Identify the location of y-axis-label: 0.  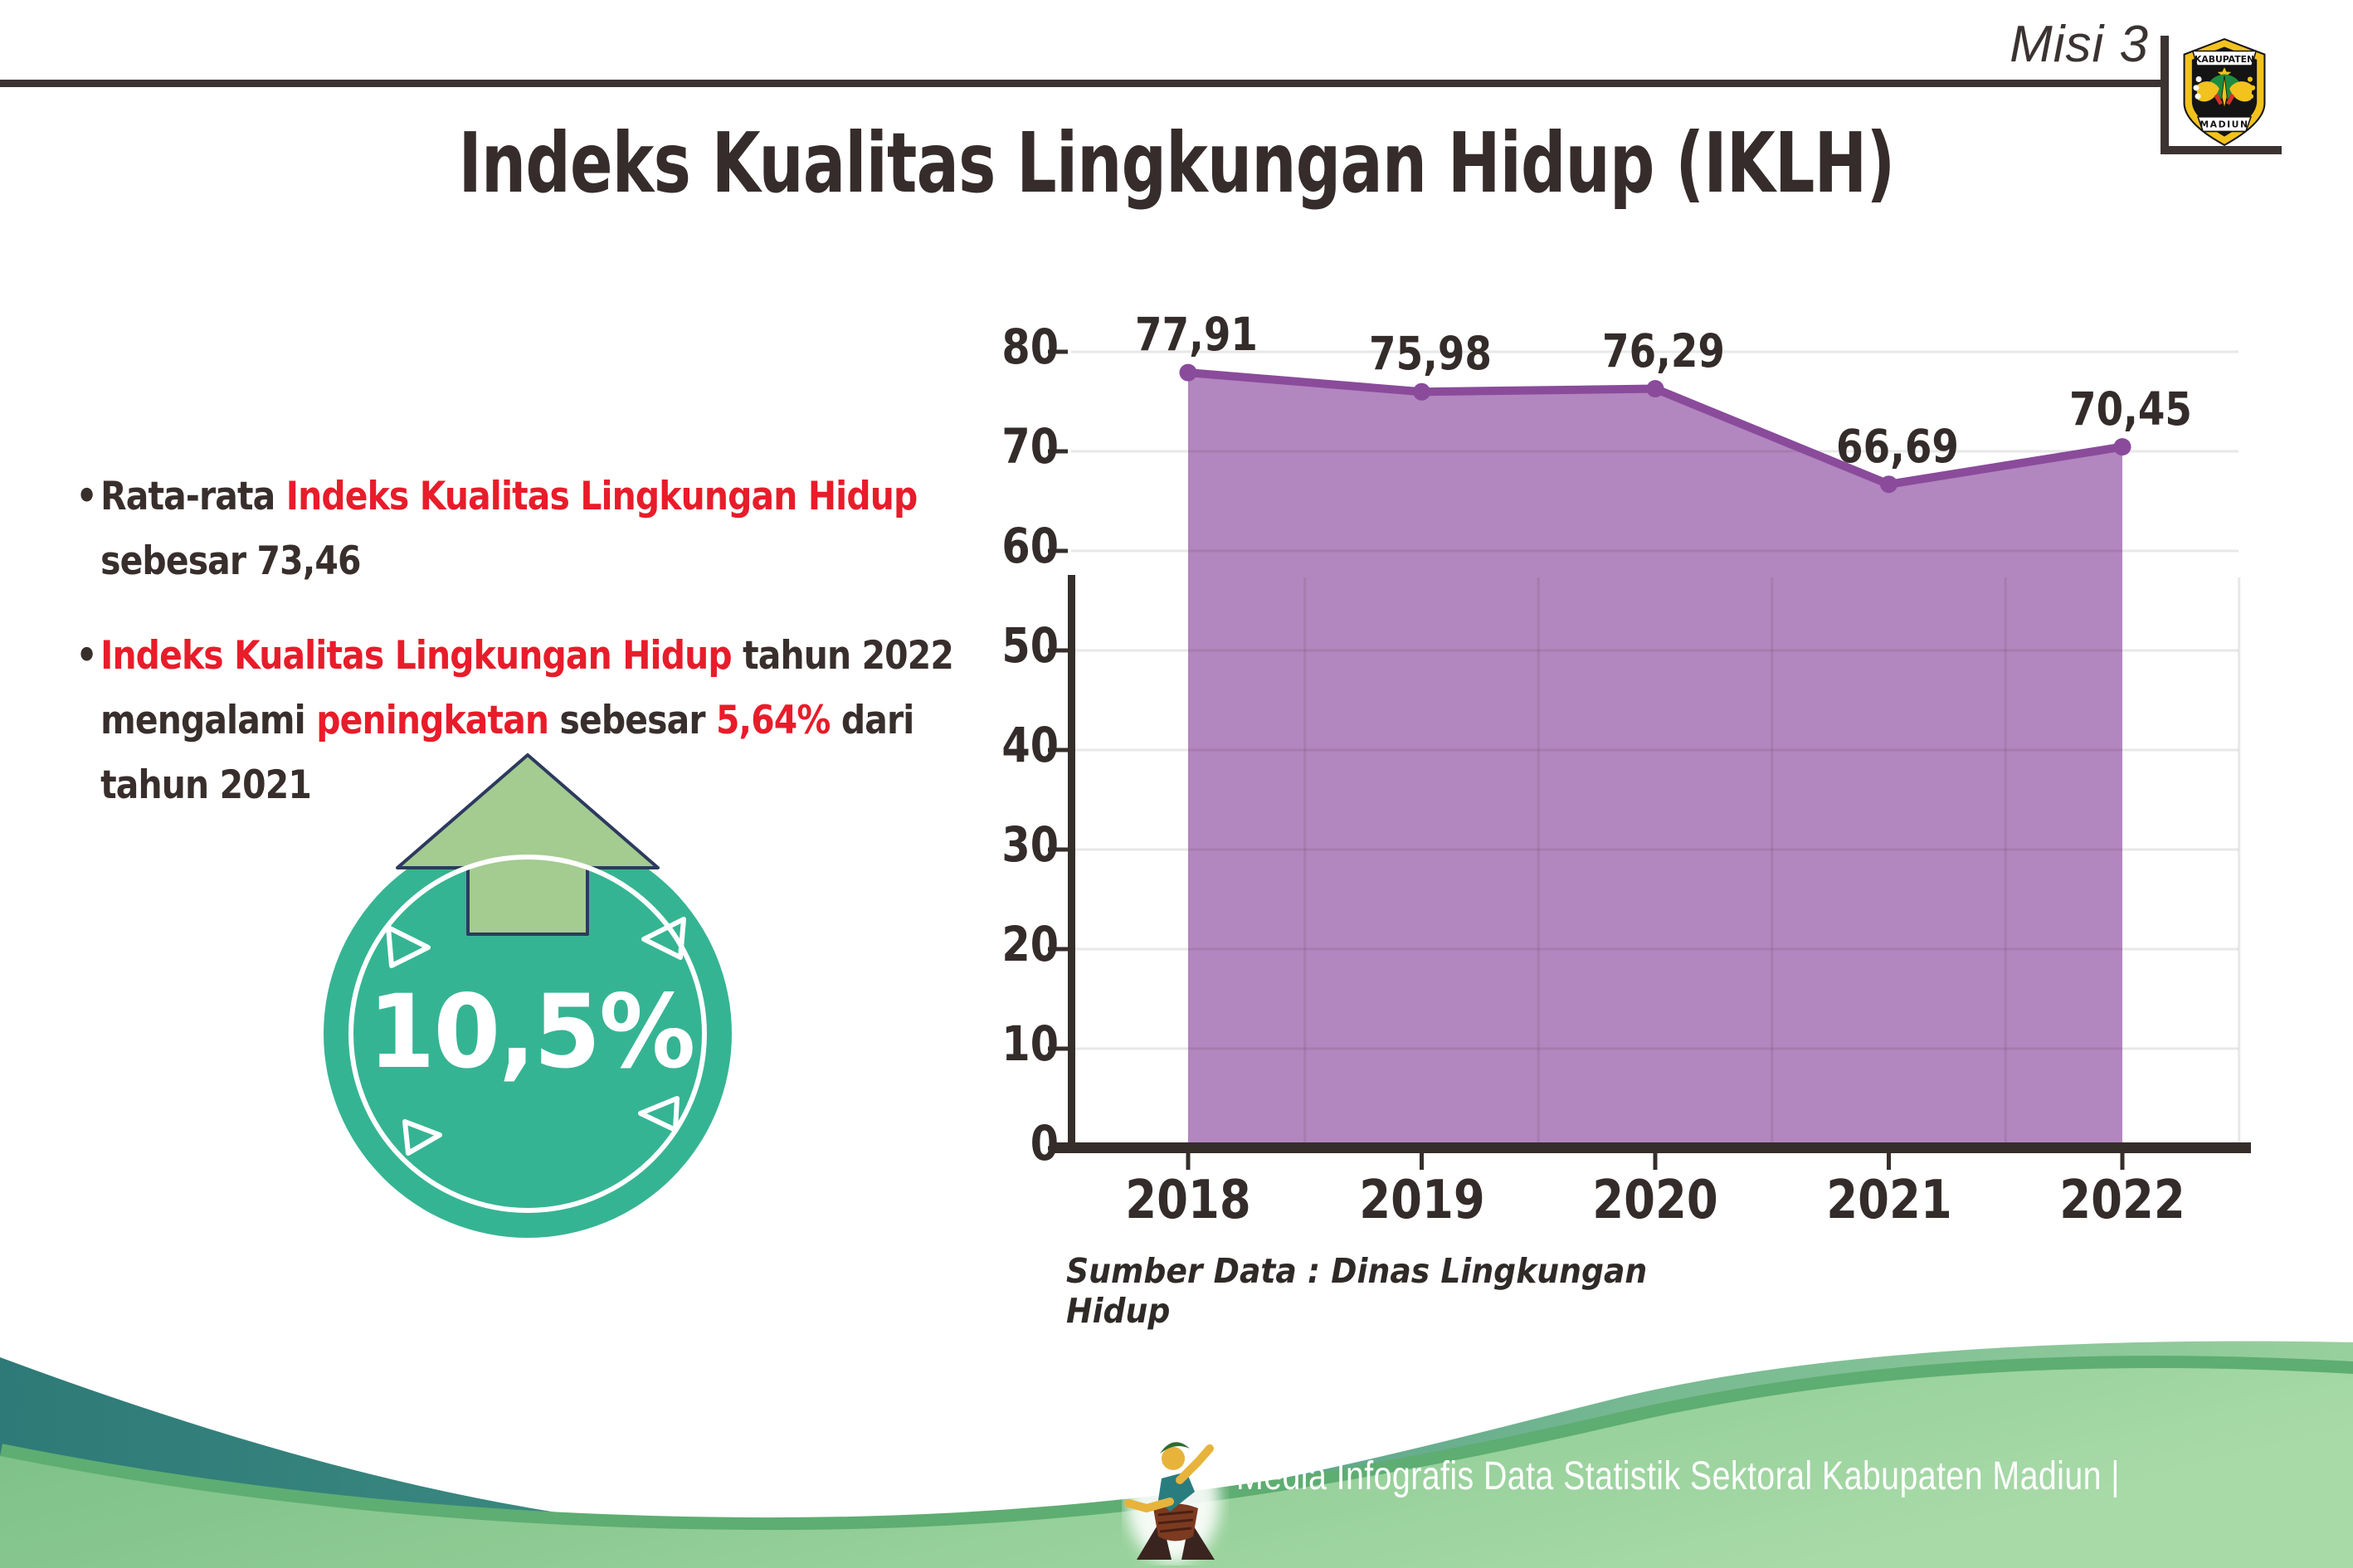
(1044, 1143).